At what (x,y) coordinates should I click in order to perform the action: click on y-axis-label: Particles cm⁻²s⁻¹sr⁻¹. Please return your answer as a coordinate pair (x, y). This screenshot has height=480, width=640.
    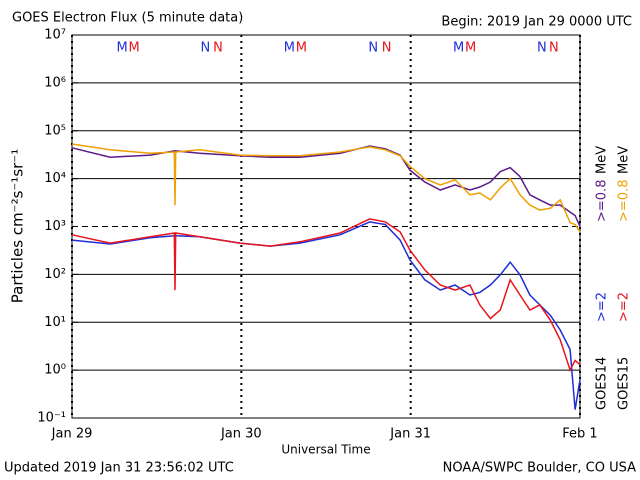
    Looking at the image, I should click on (18, 226).